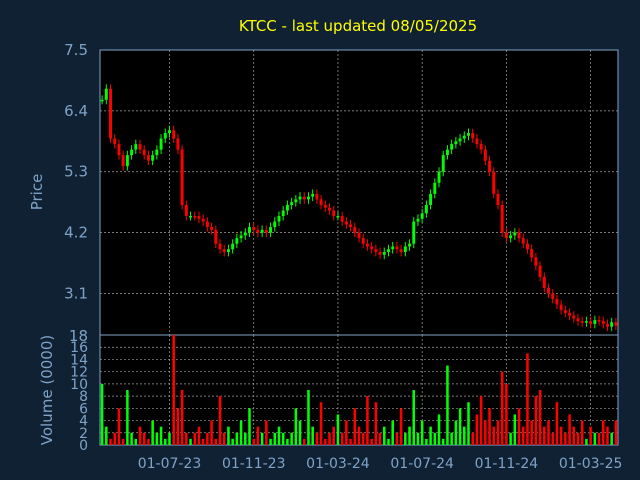 Image resolution: width=640 pixels, height=480 pixels. I want to click on volume-tick-label: 0, so click(83, 446).